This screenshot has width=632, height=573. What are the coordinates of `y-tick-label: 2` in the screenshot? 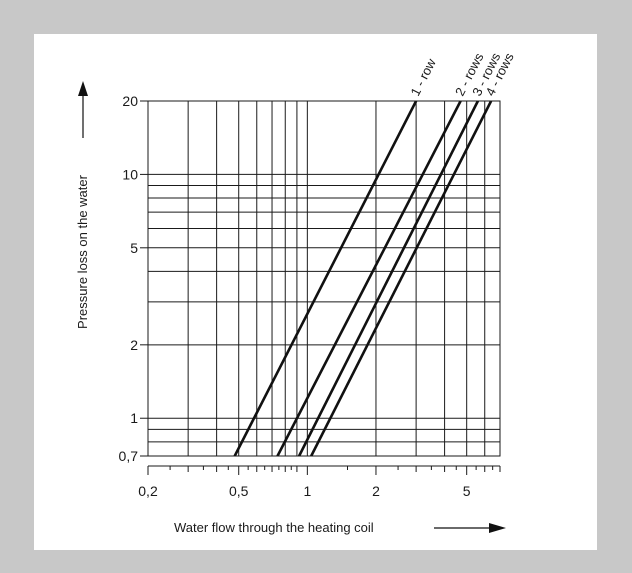 It's located at (134, 345).